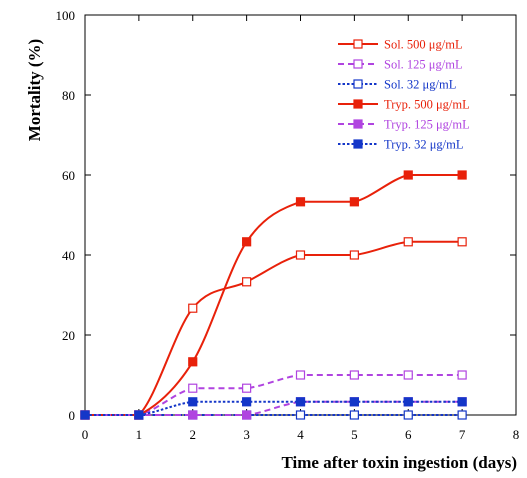  What do you see at coordinates (85, 434) in the screenshot?
I see `x-tick-label: 0` at bounding box center [85, 434].